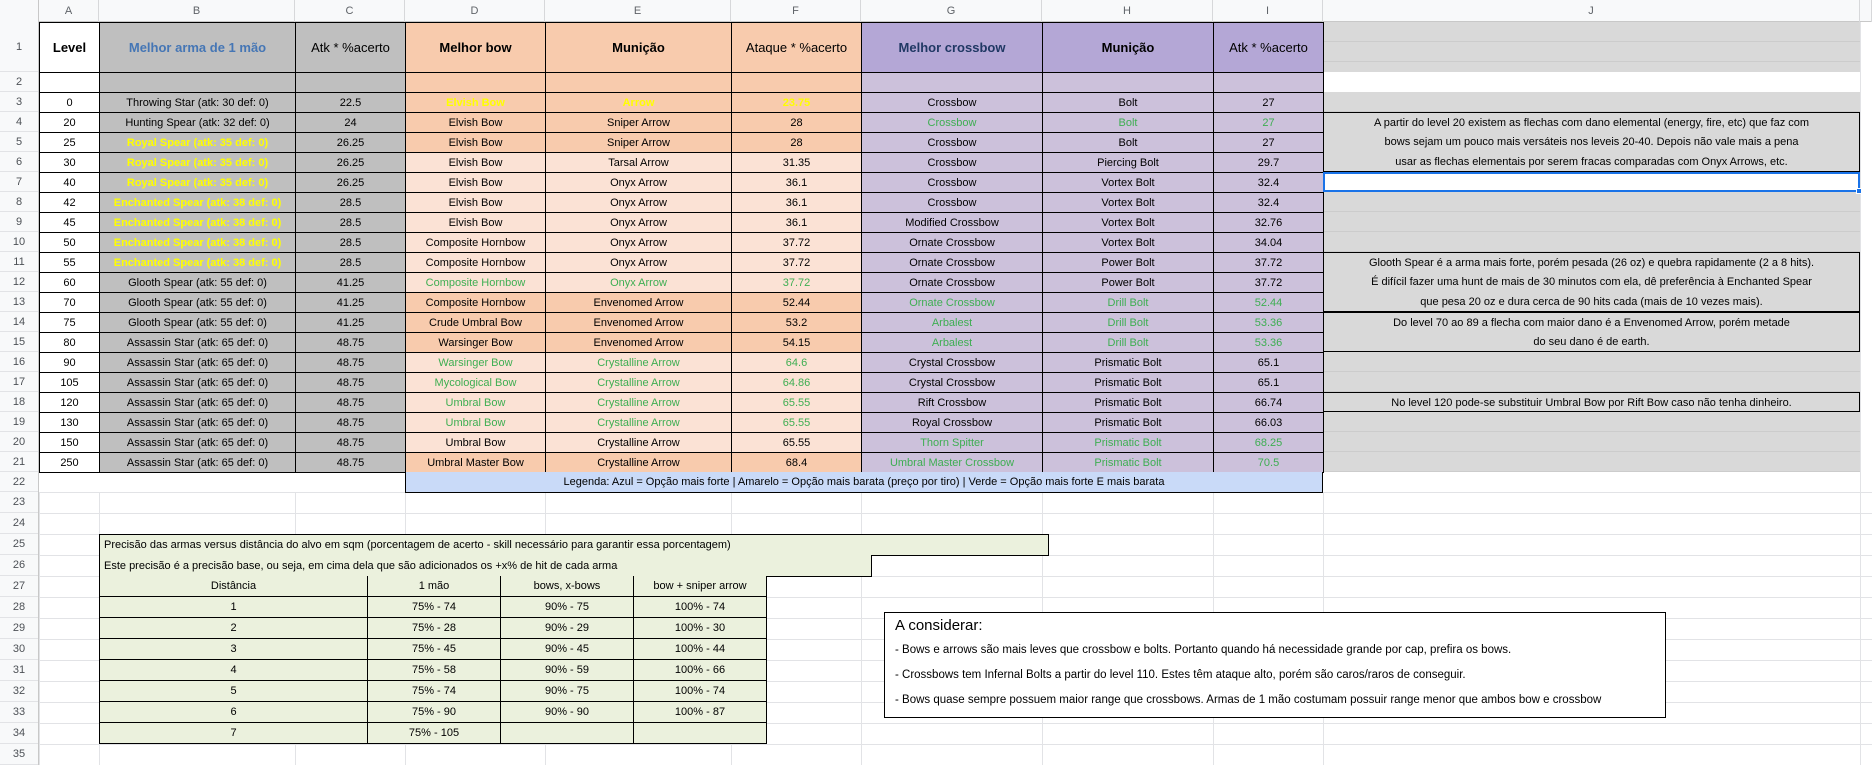 This screenshot has height=765, width=1872. Describe the element at coordinates (797, 463) in the screenshot. I see `cell-F21: 68.4` at that location.